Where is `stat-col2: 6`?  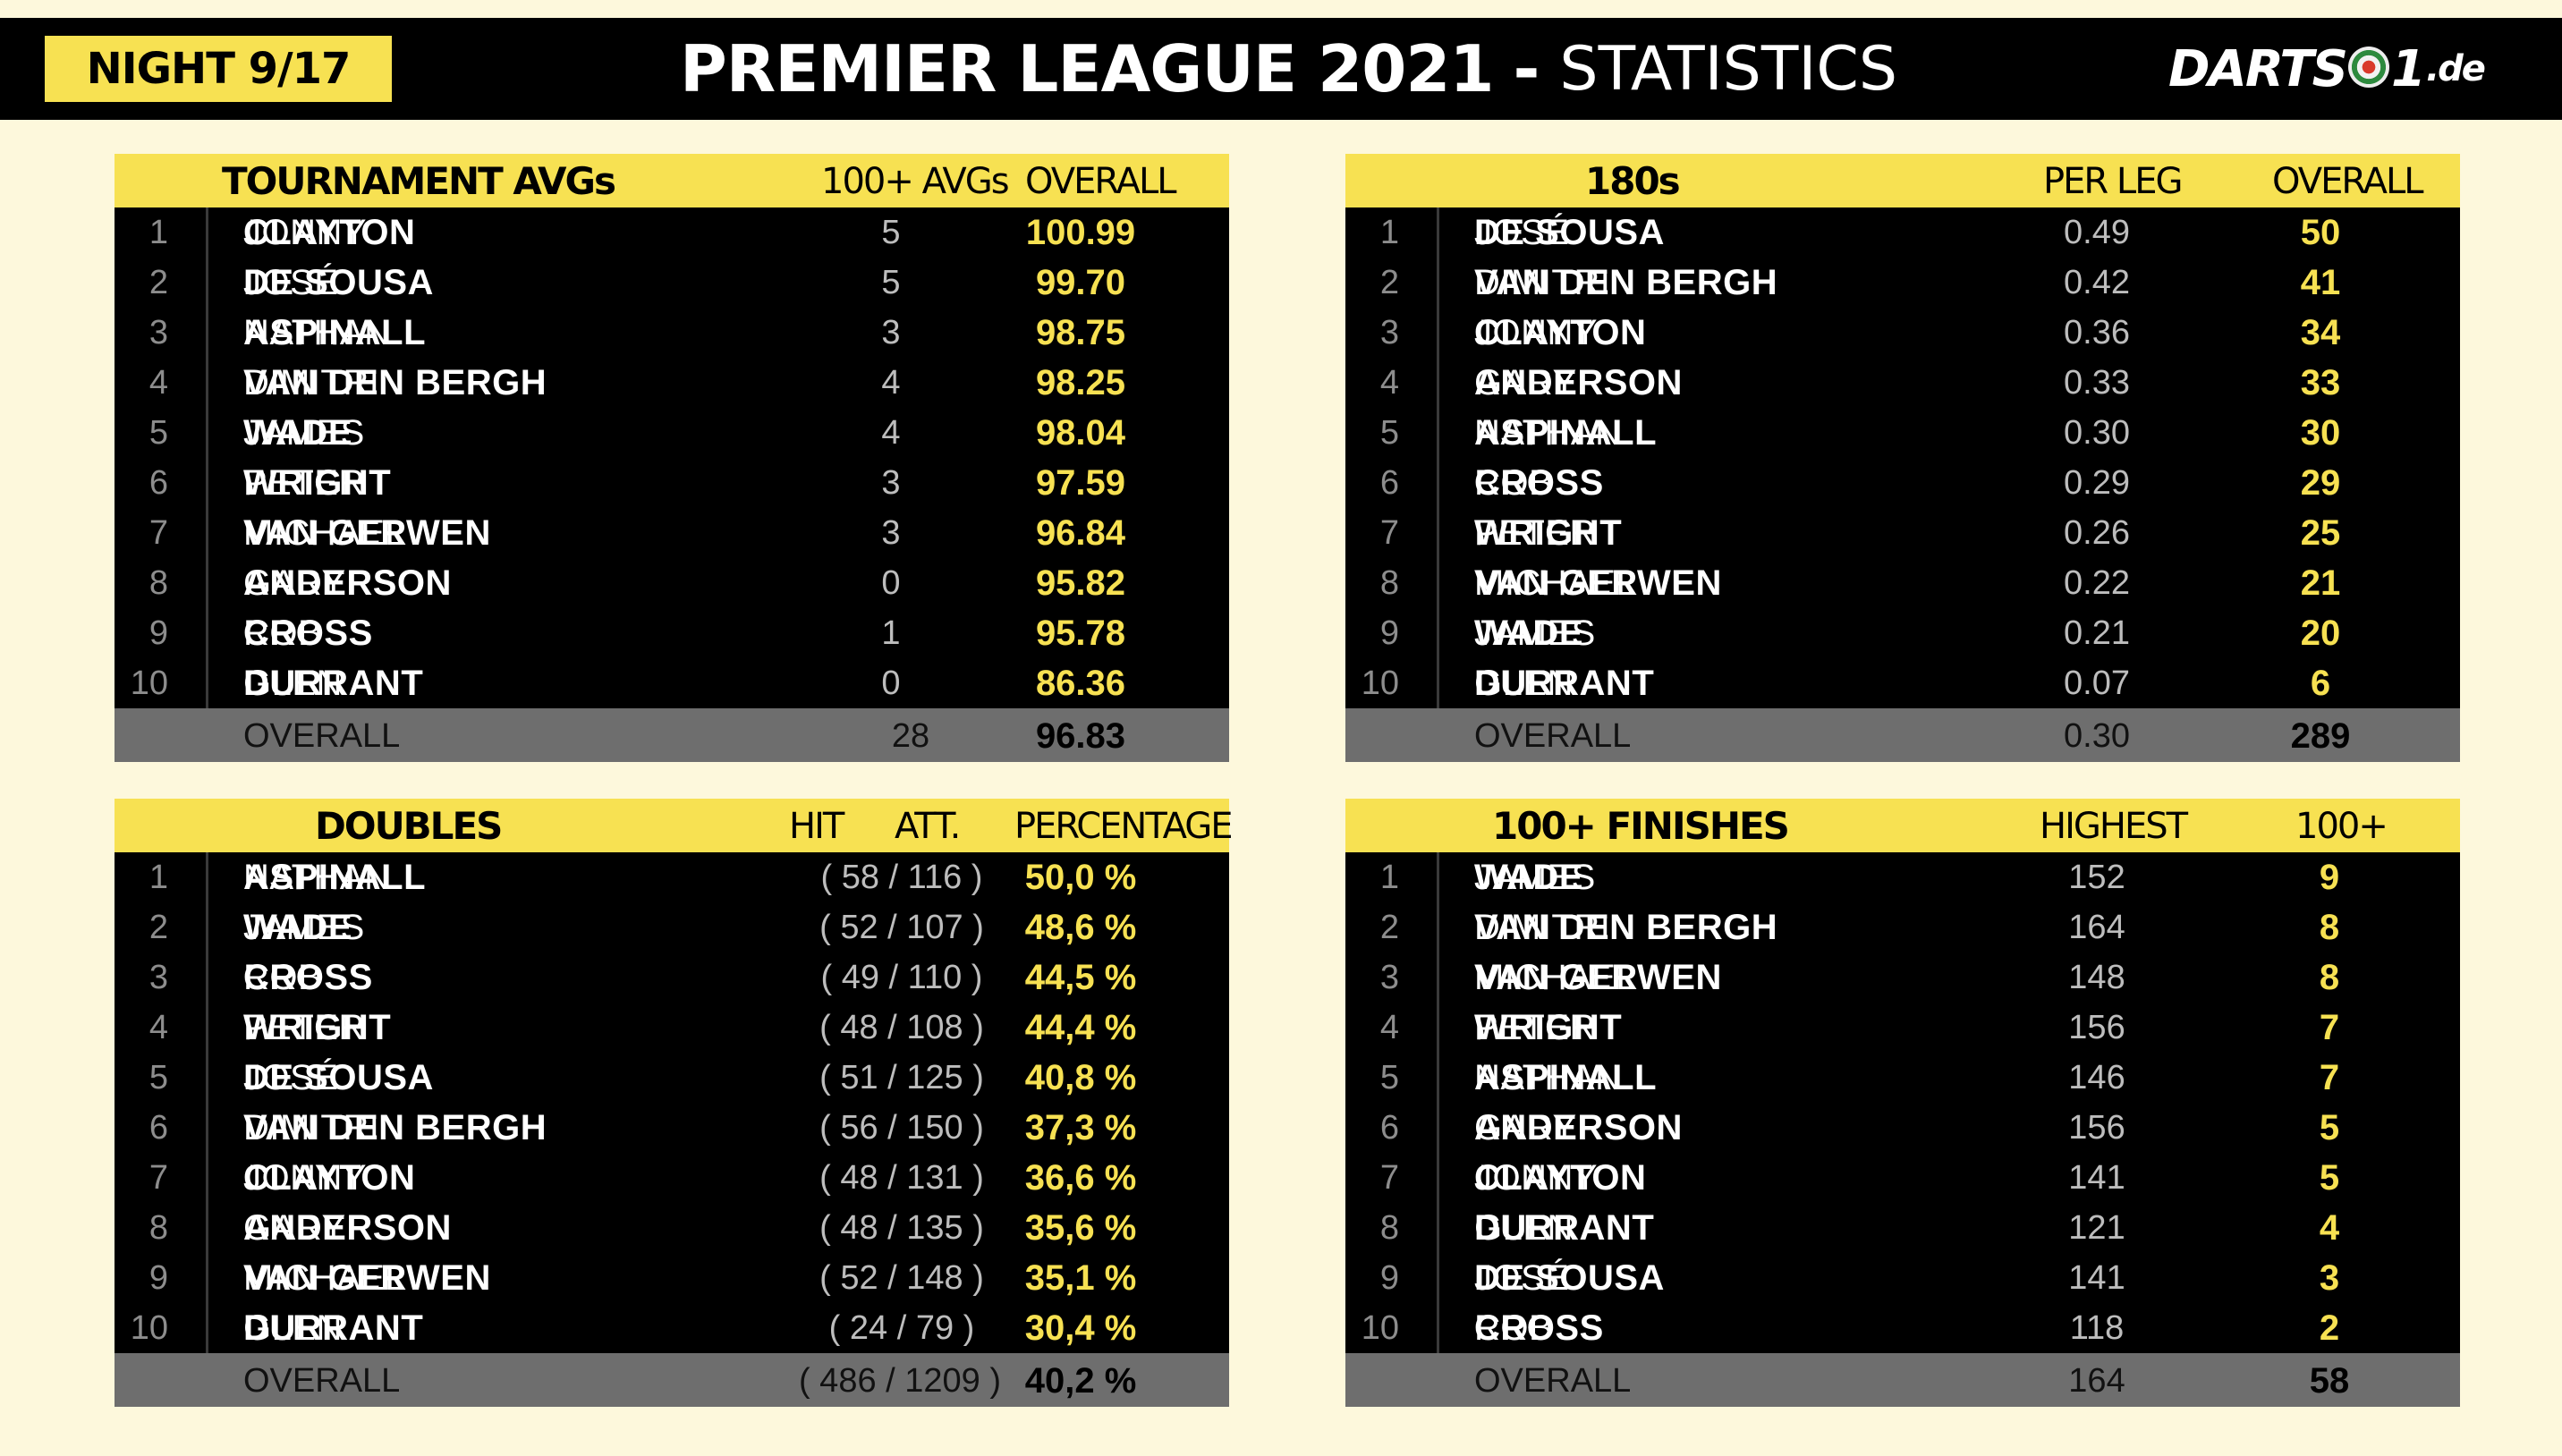 stat-col2: 6 is located at coordinates (2320, 683).